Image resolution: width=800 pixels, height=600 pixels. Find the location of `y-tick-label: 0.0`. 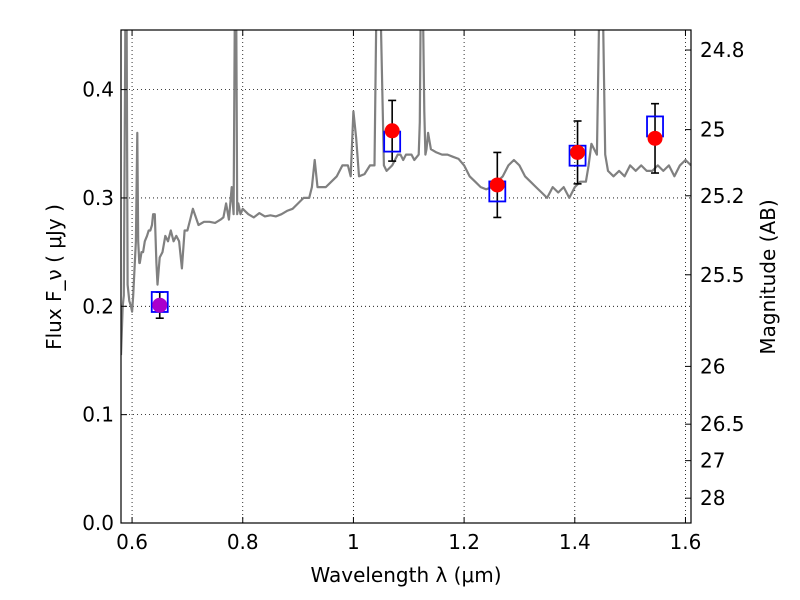

y-tick-label: 0.0 is located at coordinates (98, 523).